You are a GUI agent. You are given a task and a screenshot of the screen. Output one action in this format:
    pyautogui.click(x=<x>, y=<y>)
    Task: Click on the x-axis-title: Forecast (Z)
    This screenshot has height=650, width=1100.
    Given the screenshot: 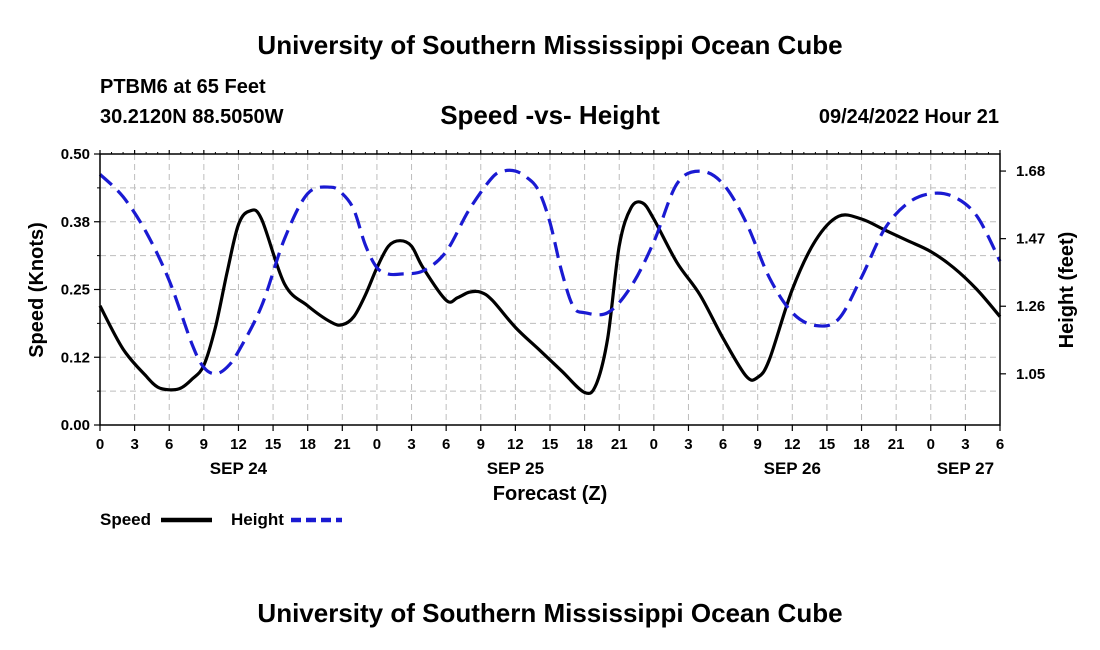 What is the action you would take?
    pyautogui.click(x=550, y=494)
    